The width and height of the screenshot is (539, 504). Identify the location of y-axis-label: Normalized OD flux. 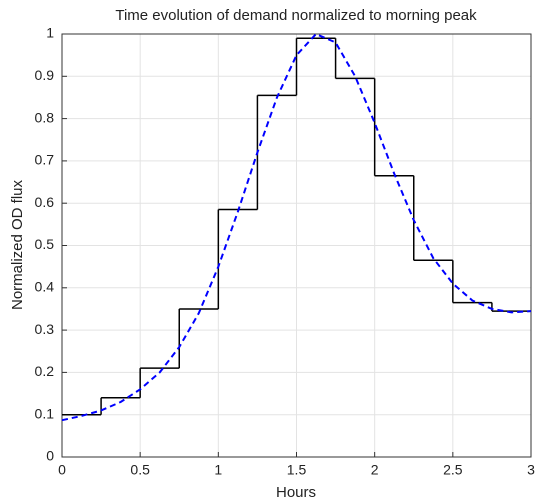
(17, 244).